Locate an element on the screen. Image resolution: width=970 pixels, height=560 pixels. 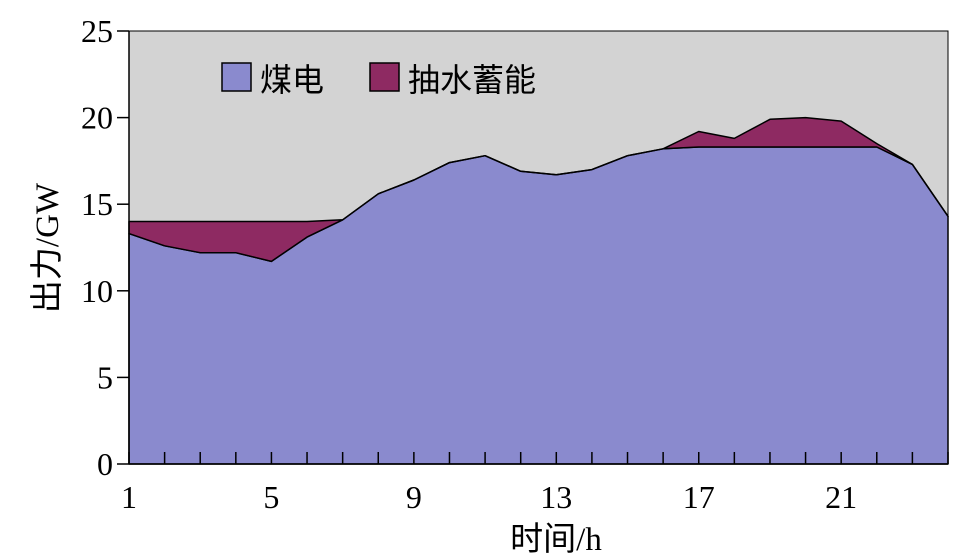
x-tick-label: 9 is located at coordinates (414, 497).